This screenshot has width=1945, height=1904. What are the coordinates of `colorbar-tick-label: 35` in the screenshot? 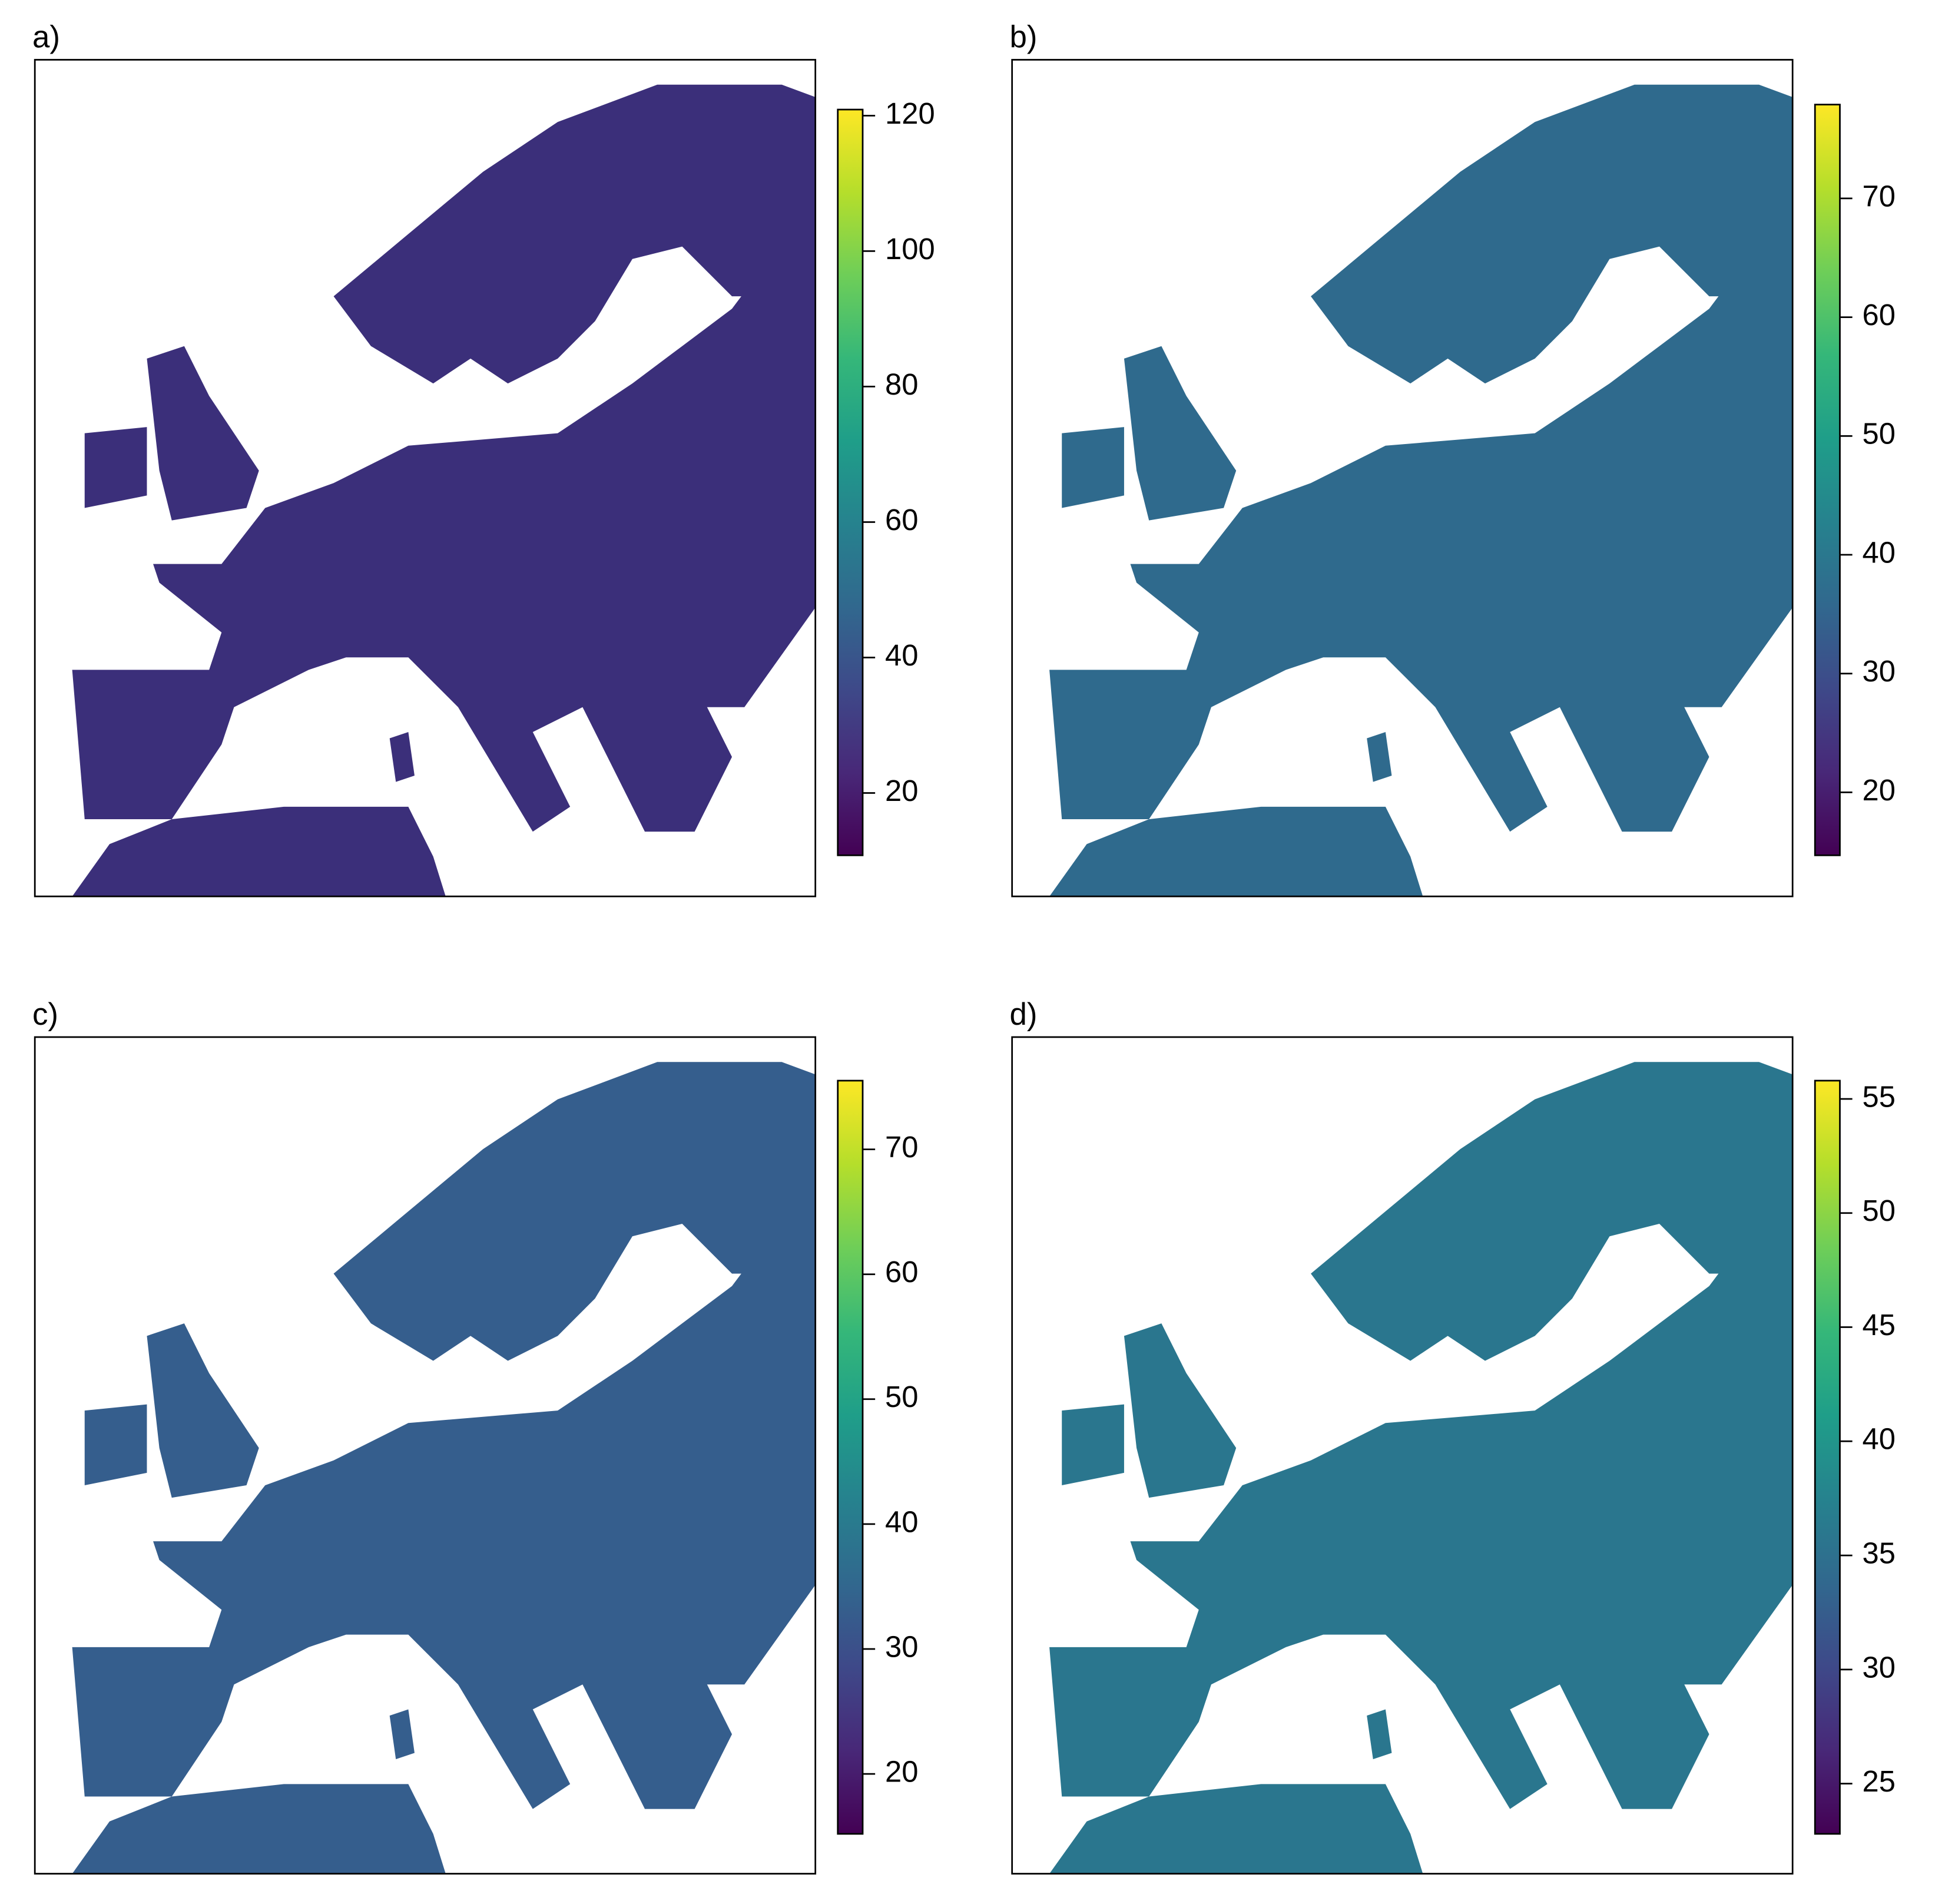 It's located at (1879, 1552).